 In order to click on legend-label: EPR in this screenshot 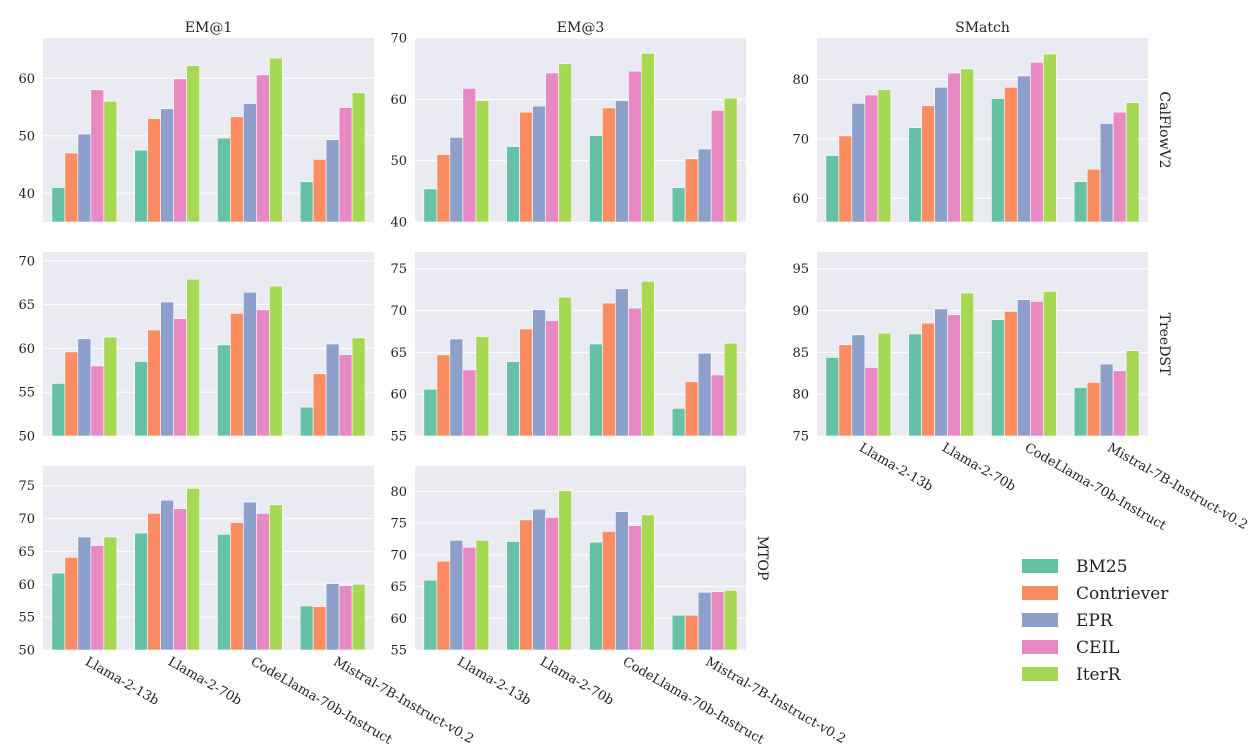, I will do `click(1095, 621)`.